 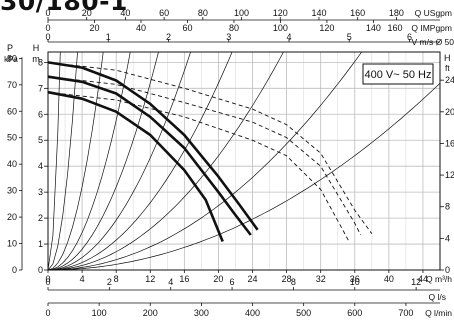 What do you see at coordinates (99, 313) in the screenshot?
I see `lmin-tick-label: 100` at bounding box center [99, 313].